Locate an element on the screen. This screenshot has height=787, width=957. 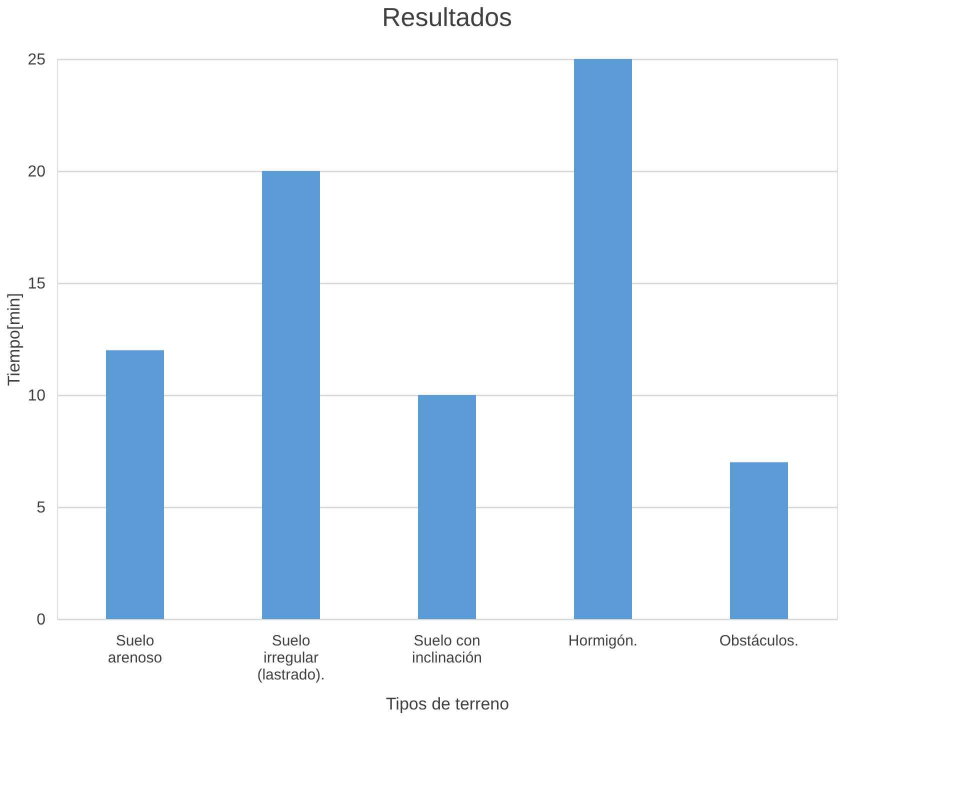
chart-title: Resultados is located at coordinates (447, 17).